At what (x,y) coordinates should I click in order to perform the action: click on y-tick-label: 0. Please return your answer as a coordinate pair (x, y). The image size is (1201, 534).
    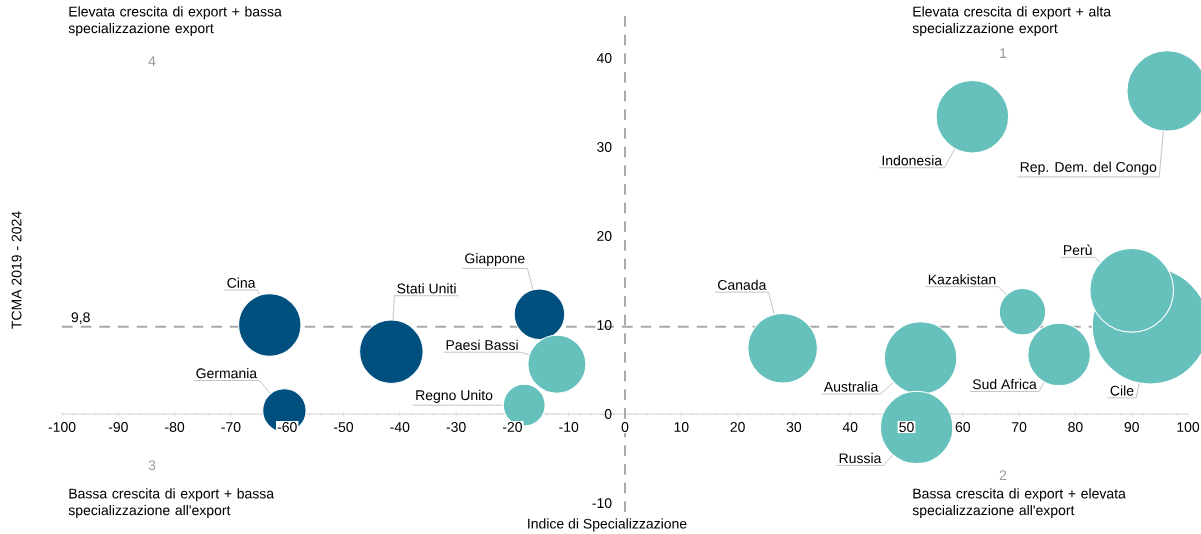
    Looking at the image, I should click on (608, 414).